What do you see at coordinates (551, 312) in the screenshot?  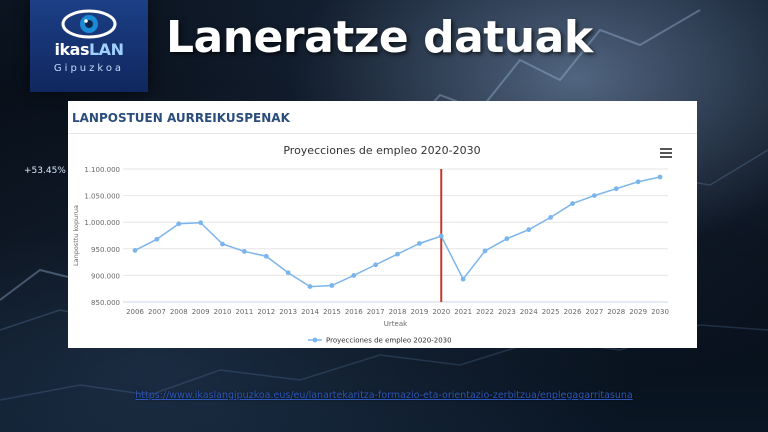 I see `x-tick-label: 2025` at bounding box center [551, 312].